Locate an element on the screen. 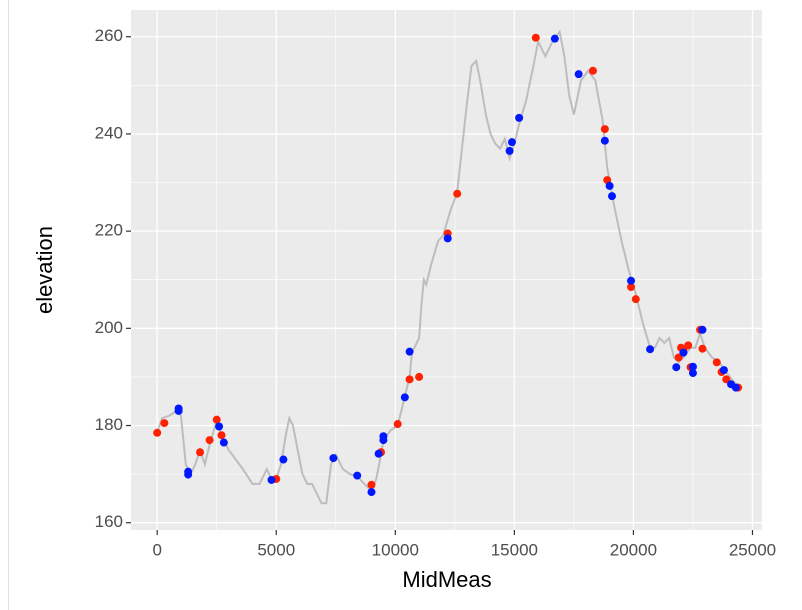 The image size is (802, 610). x-tick-label: 5000 is located at coordinates (276, 549).